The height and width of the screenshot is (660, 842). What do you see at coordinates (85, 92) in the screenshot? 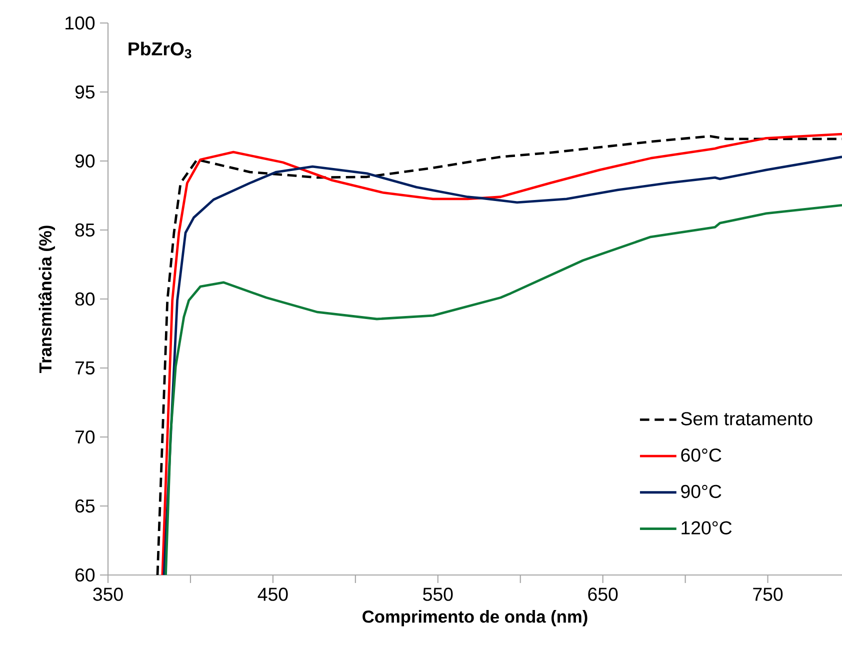
I see `y-tick-label: 95` at bounding box center [85, 92].